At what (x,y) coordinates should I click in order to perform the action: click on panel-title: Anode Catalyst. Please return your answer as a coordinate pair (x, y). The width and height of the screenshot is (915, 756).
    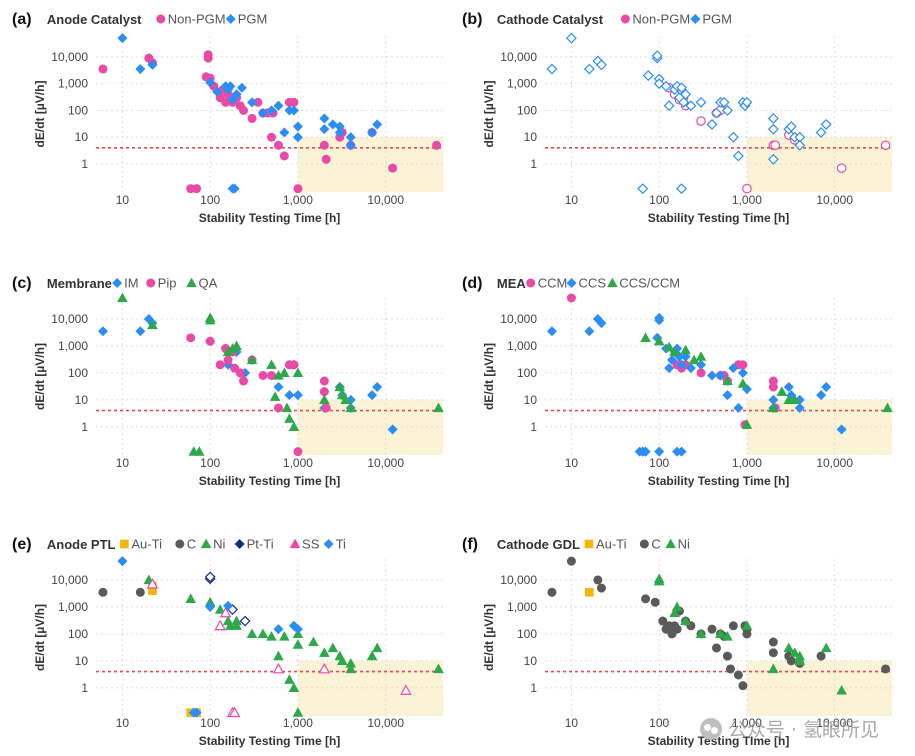
    Looking at the image, I should click on (94, 19).